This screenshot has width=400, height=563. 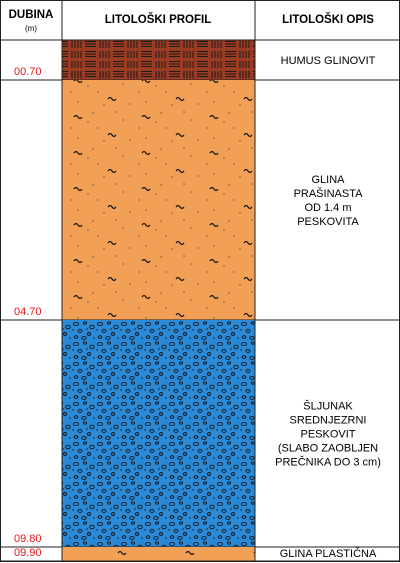 I want to click on description-line: (SLABO ZAOBLJEN, so click(x=328, y=448).